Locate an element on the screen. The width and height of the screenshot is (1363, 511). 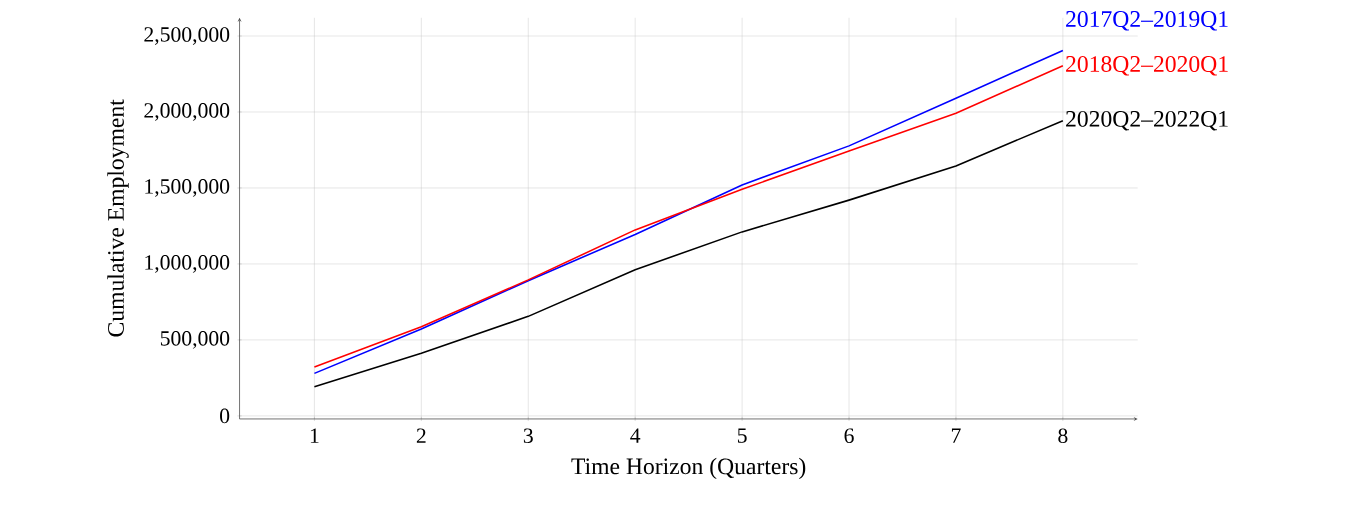
y-tick-label: 1,000,000 is located at coordinates (187, 264).